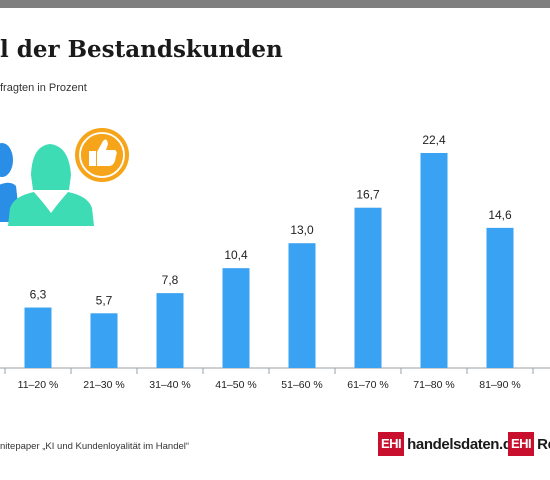  What do you see at coordinates (235, 385) in the screenshot?
I see `x-tick-label: 41–50 %` at bounding box center [235, 385].